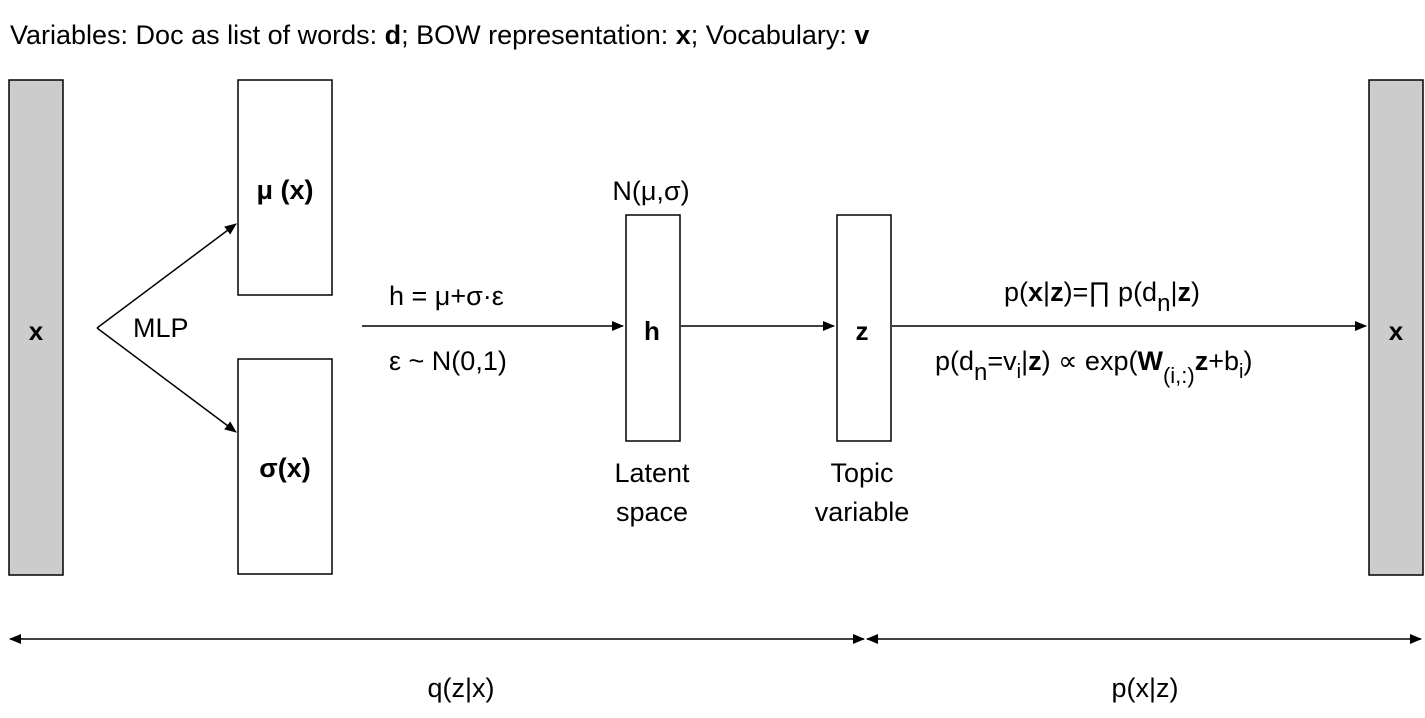  I want to click on z-label: z, so click(862, 331).